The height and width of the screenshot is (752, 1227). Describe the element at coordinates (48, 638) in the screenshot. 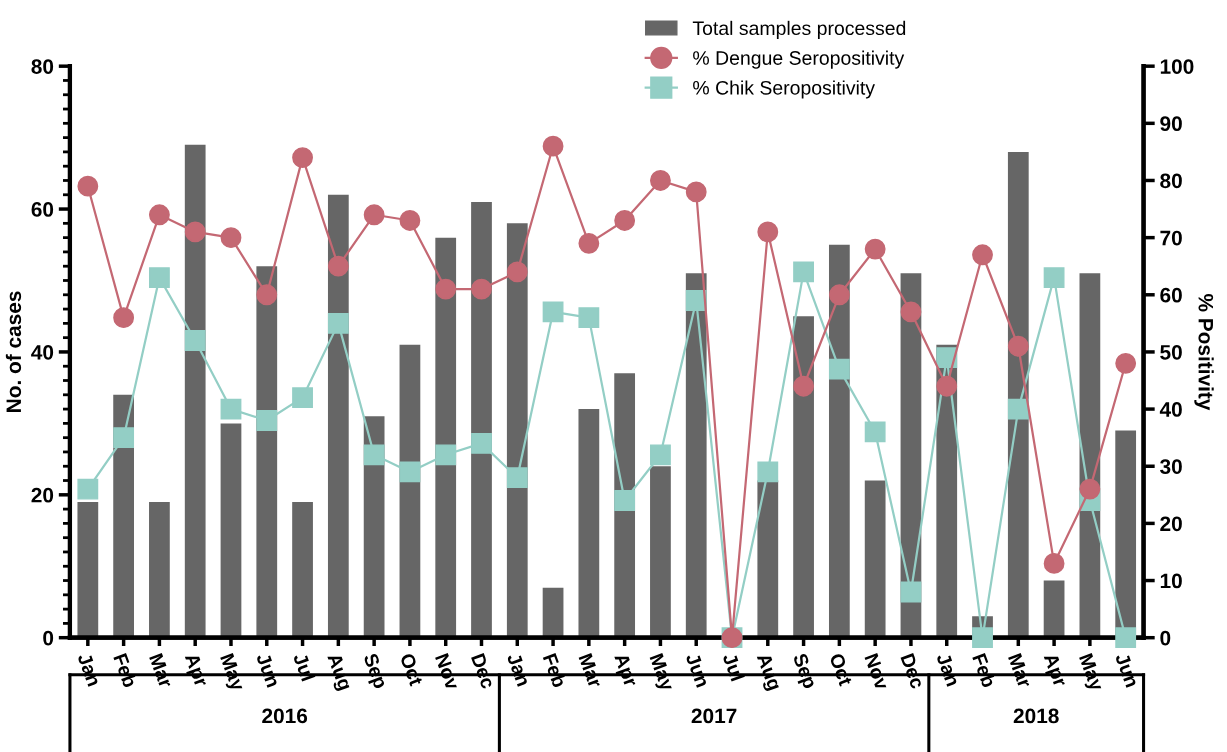

I see `y-tick-label: 0` at that location.